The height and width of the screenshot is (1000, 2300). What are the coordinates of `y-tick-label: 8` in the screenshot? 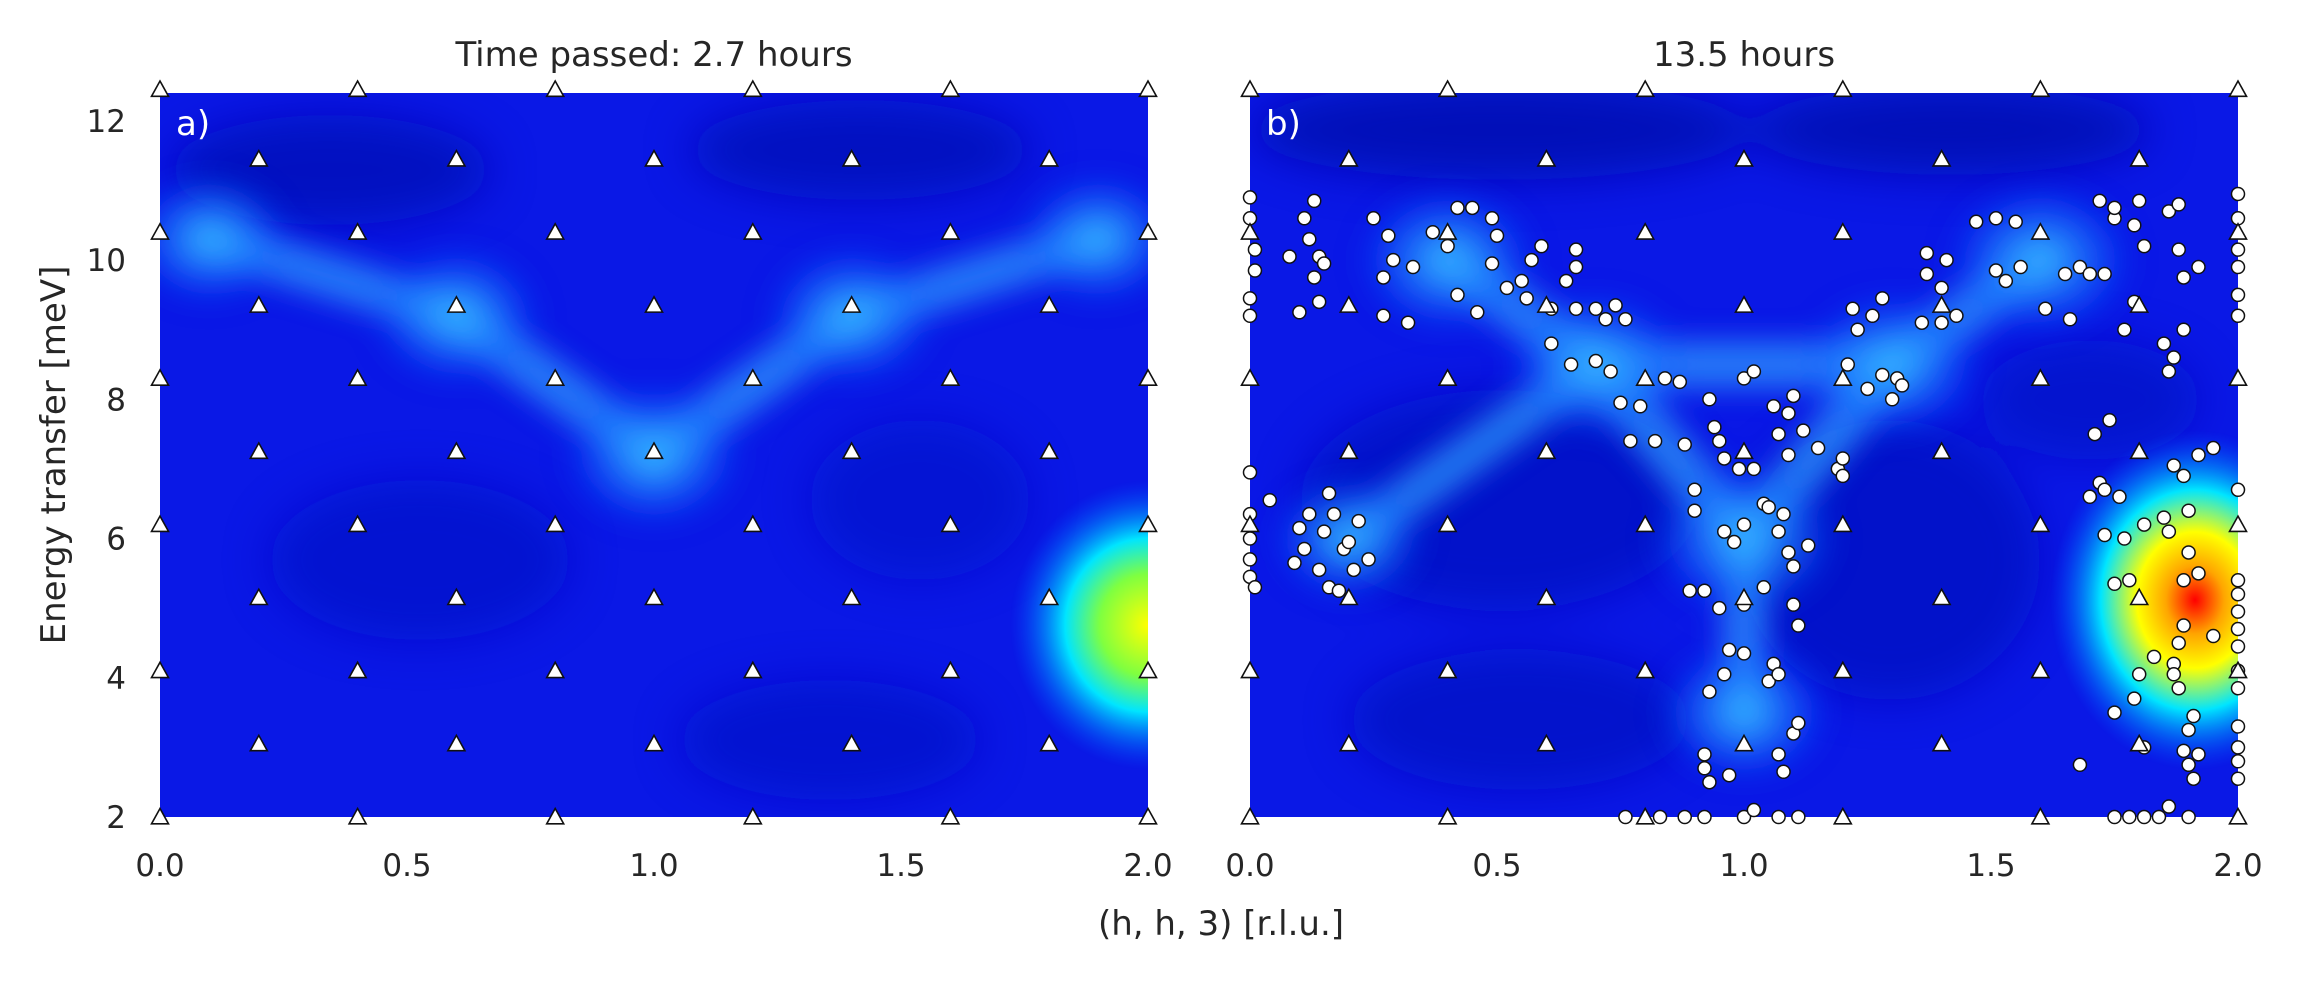 It's located at (116, 400).